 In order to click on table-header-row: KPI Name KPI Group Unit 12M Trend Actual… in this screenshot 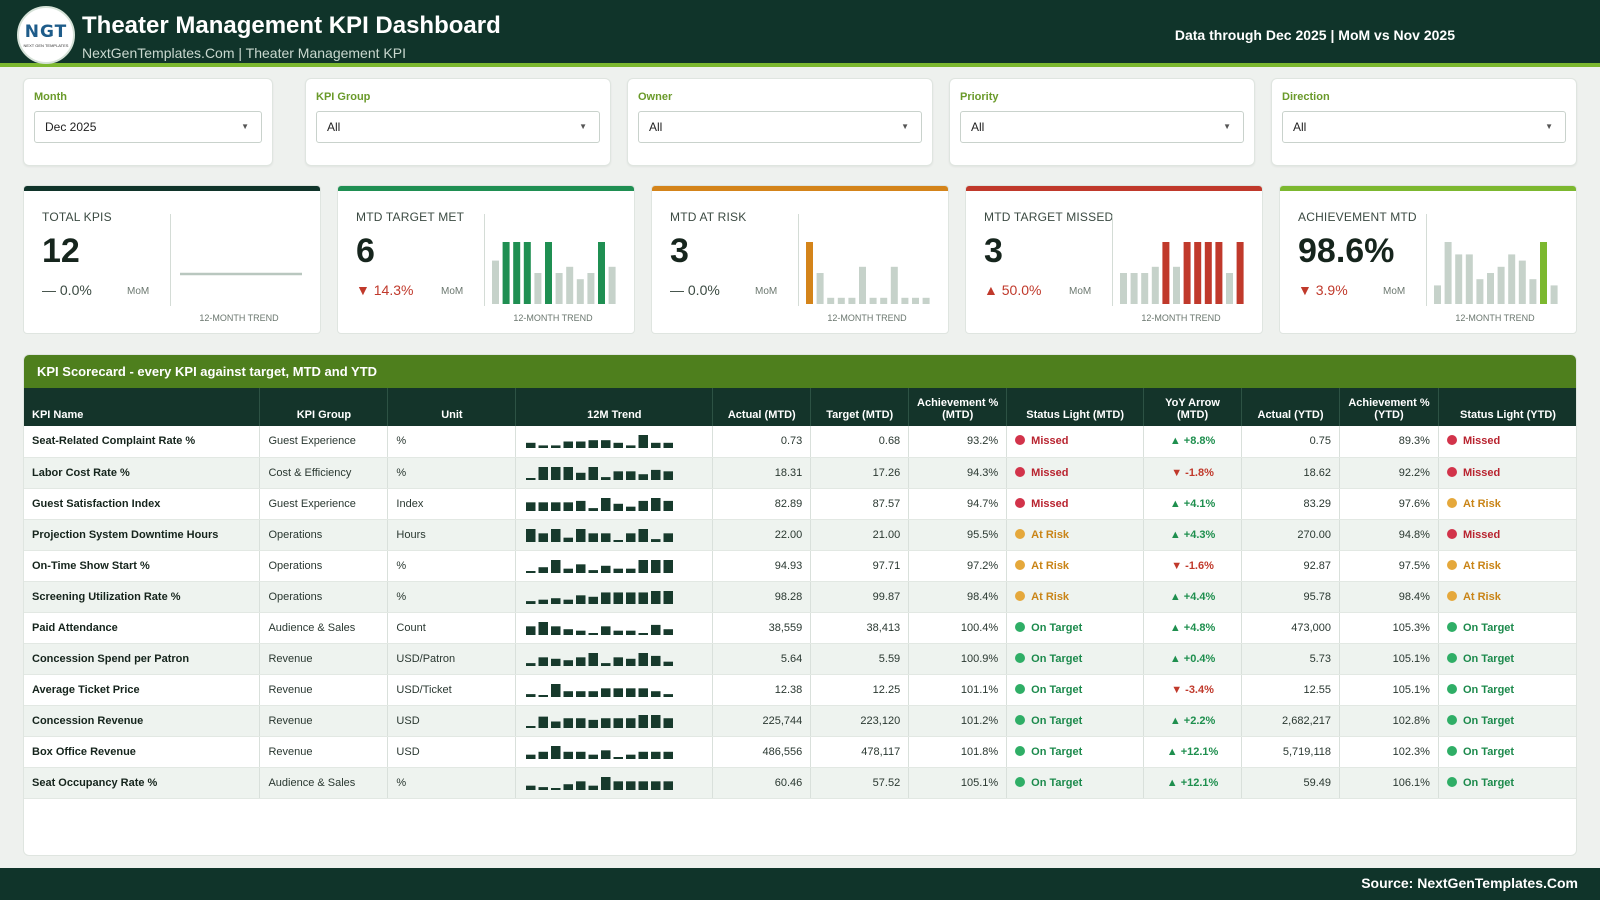, I will do `click(800, 407)`.